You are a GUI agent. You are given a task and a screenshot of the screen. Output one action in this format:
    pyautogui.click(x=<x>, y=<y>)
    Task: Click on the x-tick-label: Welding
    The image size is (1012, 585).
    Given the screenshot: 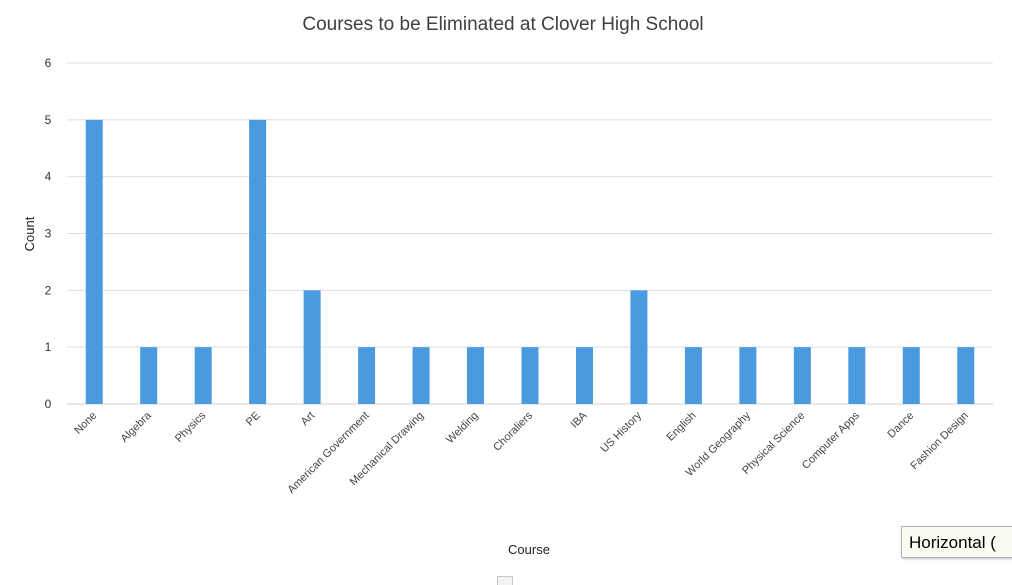 What is the action you would take?
    pyautogui.click(x=462, y=428)
    